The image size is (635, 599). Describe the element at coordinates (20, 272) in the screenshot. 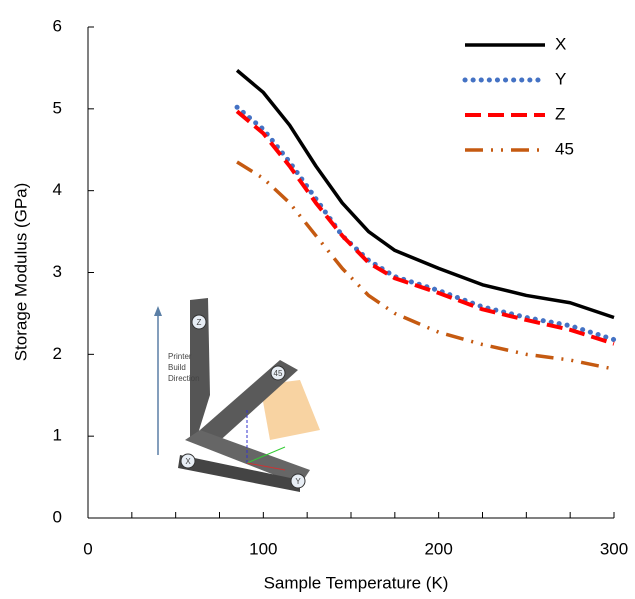

I see `y-axis-label: Storage Modulus (GPa)` at that location.